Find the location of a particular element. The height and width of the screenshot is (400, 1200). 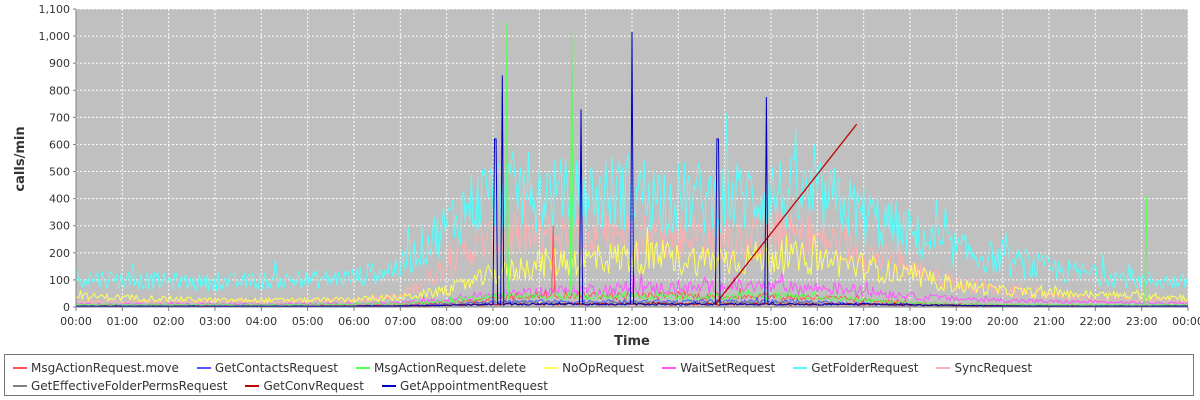

legend-label: MsgActionRequest.move is located at coordinates (105, 368).